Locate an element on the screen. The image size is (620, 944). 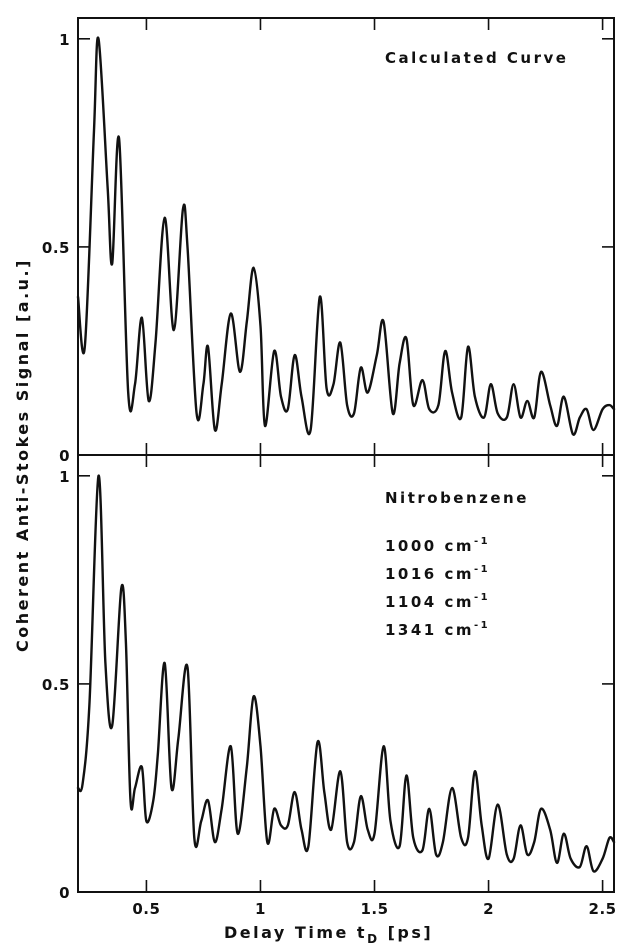
x-tick-labels: 0.5 1 1.5 2 2.5 is located at coordinates (374, 909).